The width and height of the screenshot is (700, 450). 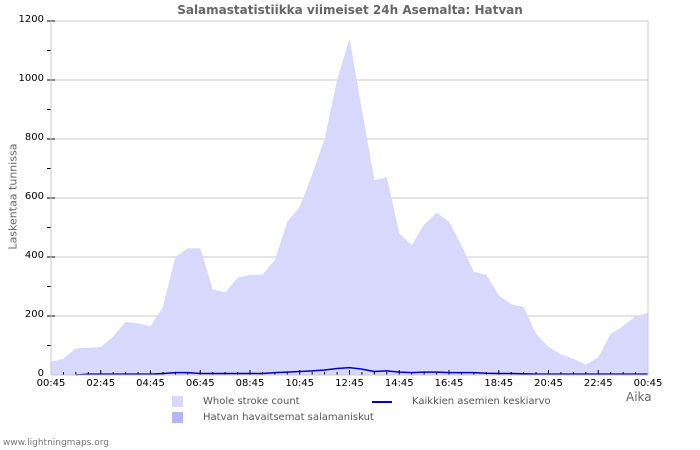 I want to click on x-tick-label: 20:45, so click(x=548, y=383).